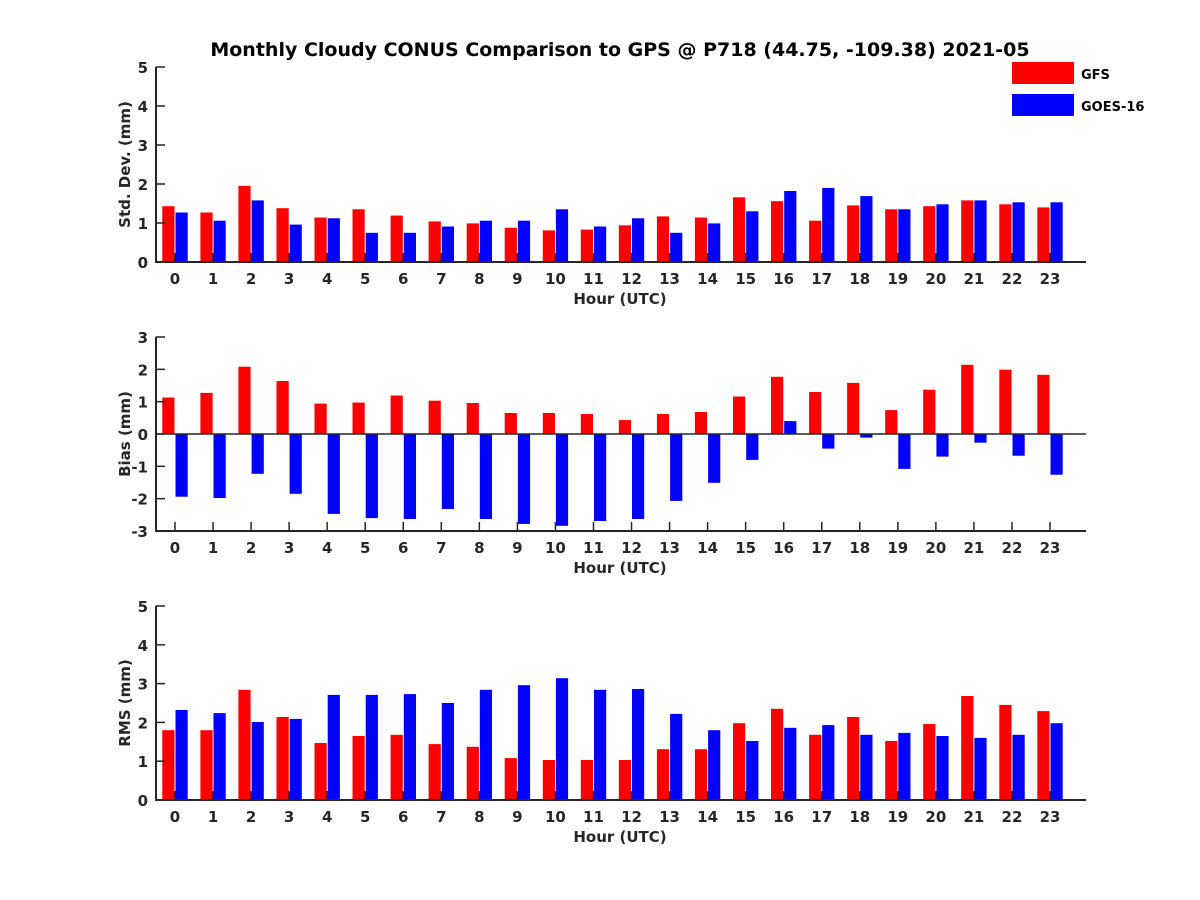 The width and height of the screenshot is (1200, 900). I want to click on legend-label-goes-16: GOES-16, so click(1112, 107).